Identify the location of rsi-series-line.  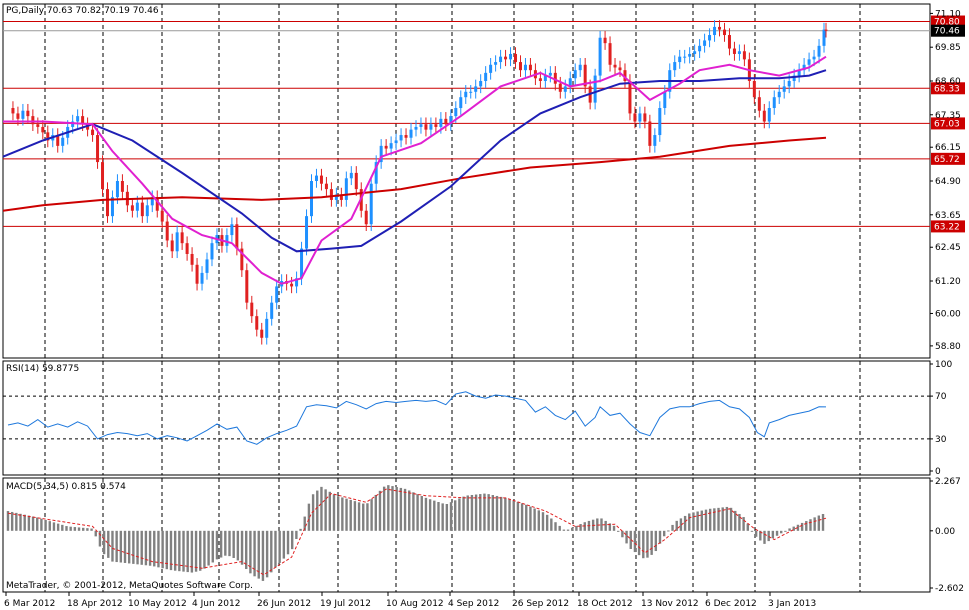
(417, 418).